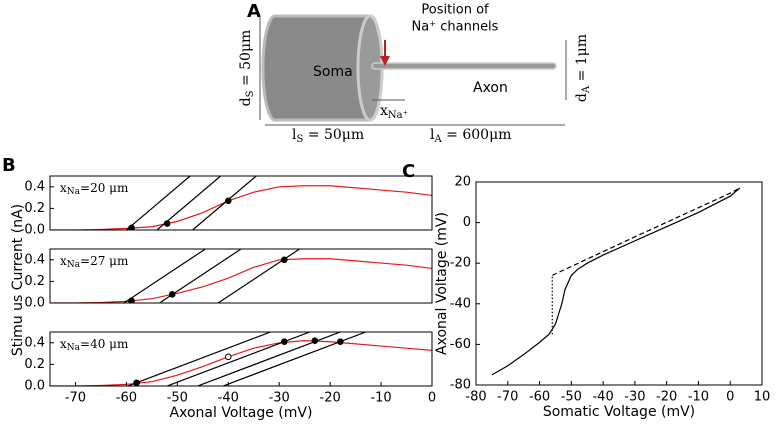 The height and width of the screenshot is (427, 777). Describe the element at coordinates (328, 136) in the screenshot. I see `soma-length: lS = 50μm` at that location.